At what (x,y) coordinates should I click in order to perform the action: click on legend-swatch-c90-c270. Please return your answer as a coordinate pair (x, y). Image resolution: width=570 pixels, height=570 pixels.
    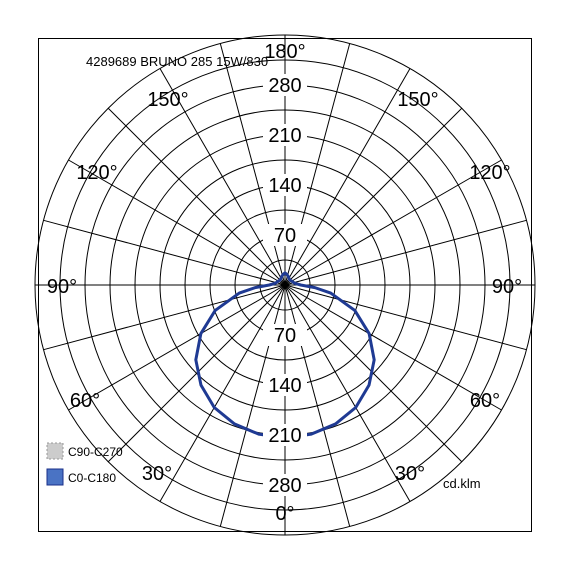
    Looking at the image, I should click on (55, 451).